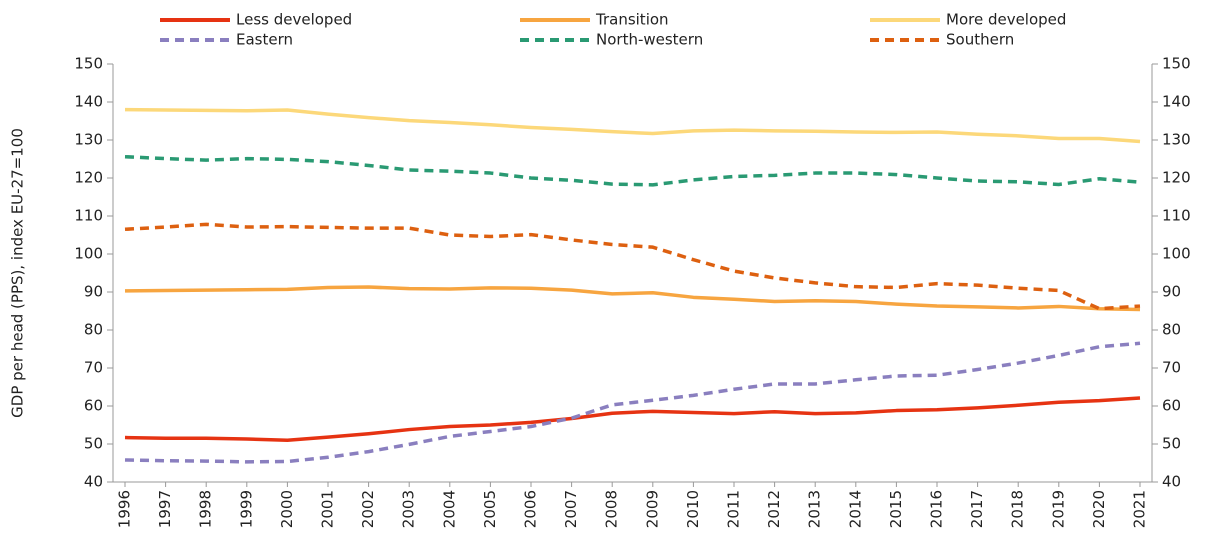  Describe the element at coordinates (490, 509) in the screenshot. I see `x-tick-label: 2005` at that location.